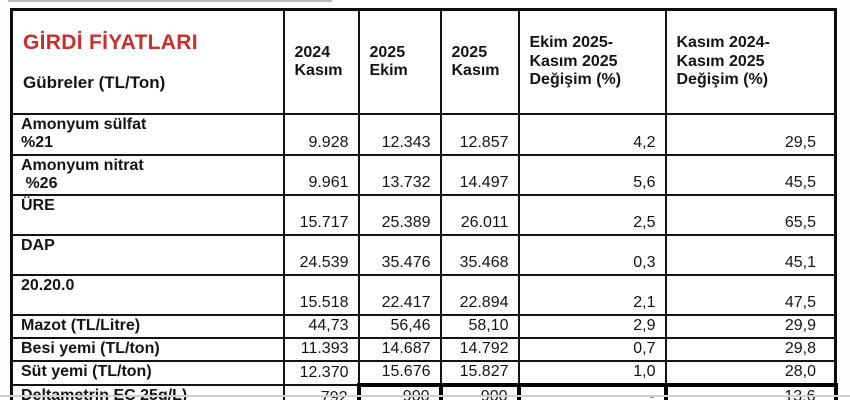 This screenshot has width=850, height=400. I want to click on col-header-change-yearly: Kasım 2024- Kasım 2025 Değişim (%), so click(750, 61).